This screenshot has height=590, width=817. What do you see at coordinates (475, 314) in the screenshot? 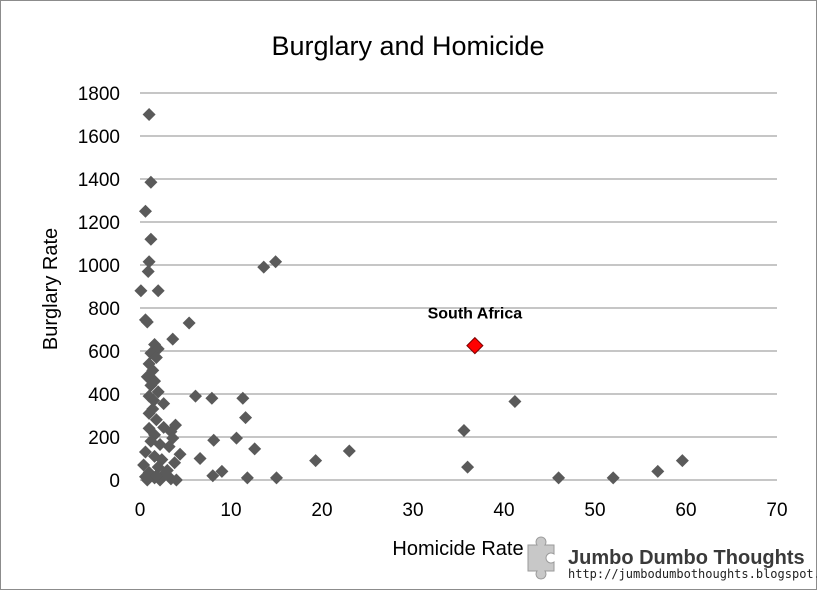
I see `highlight-label: South Africa` at bounding box center [475, 314].